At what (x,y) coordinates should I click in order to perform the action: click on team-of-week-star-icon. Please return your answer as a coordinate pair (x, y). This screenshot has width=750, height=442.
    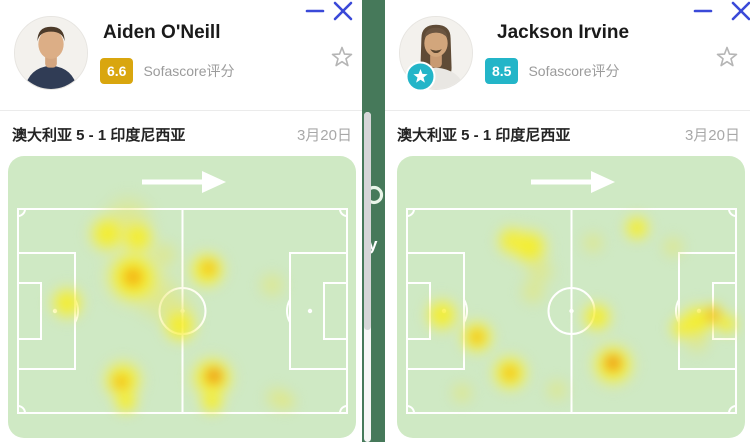
    Looking at the image, I should click on (420, 76).